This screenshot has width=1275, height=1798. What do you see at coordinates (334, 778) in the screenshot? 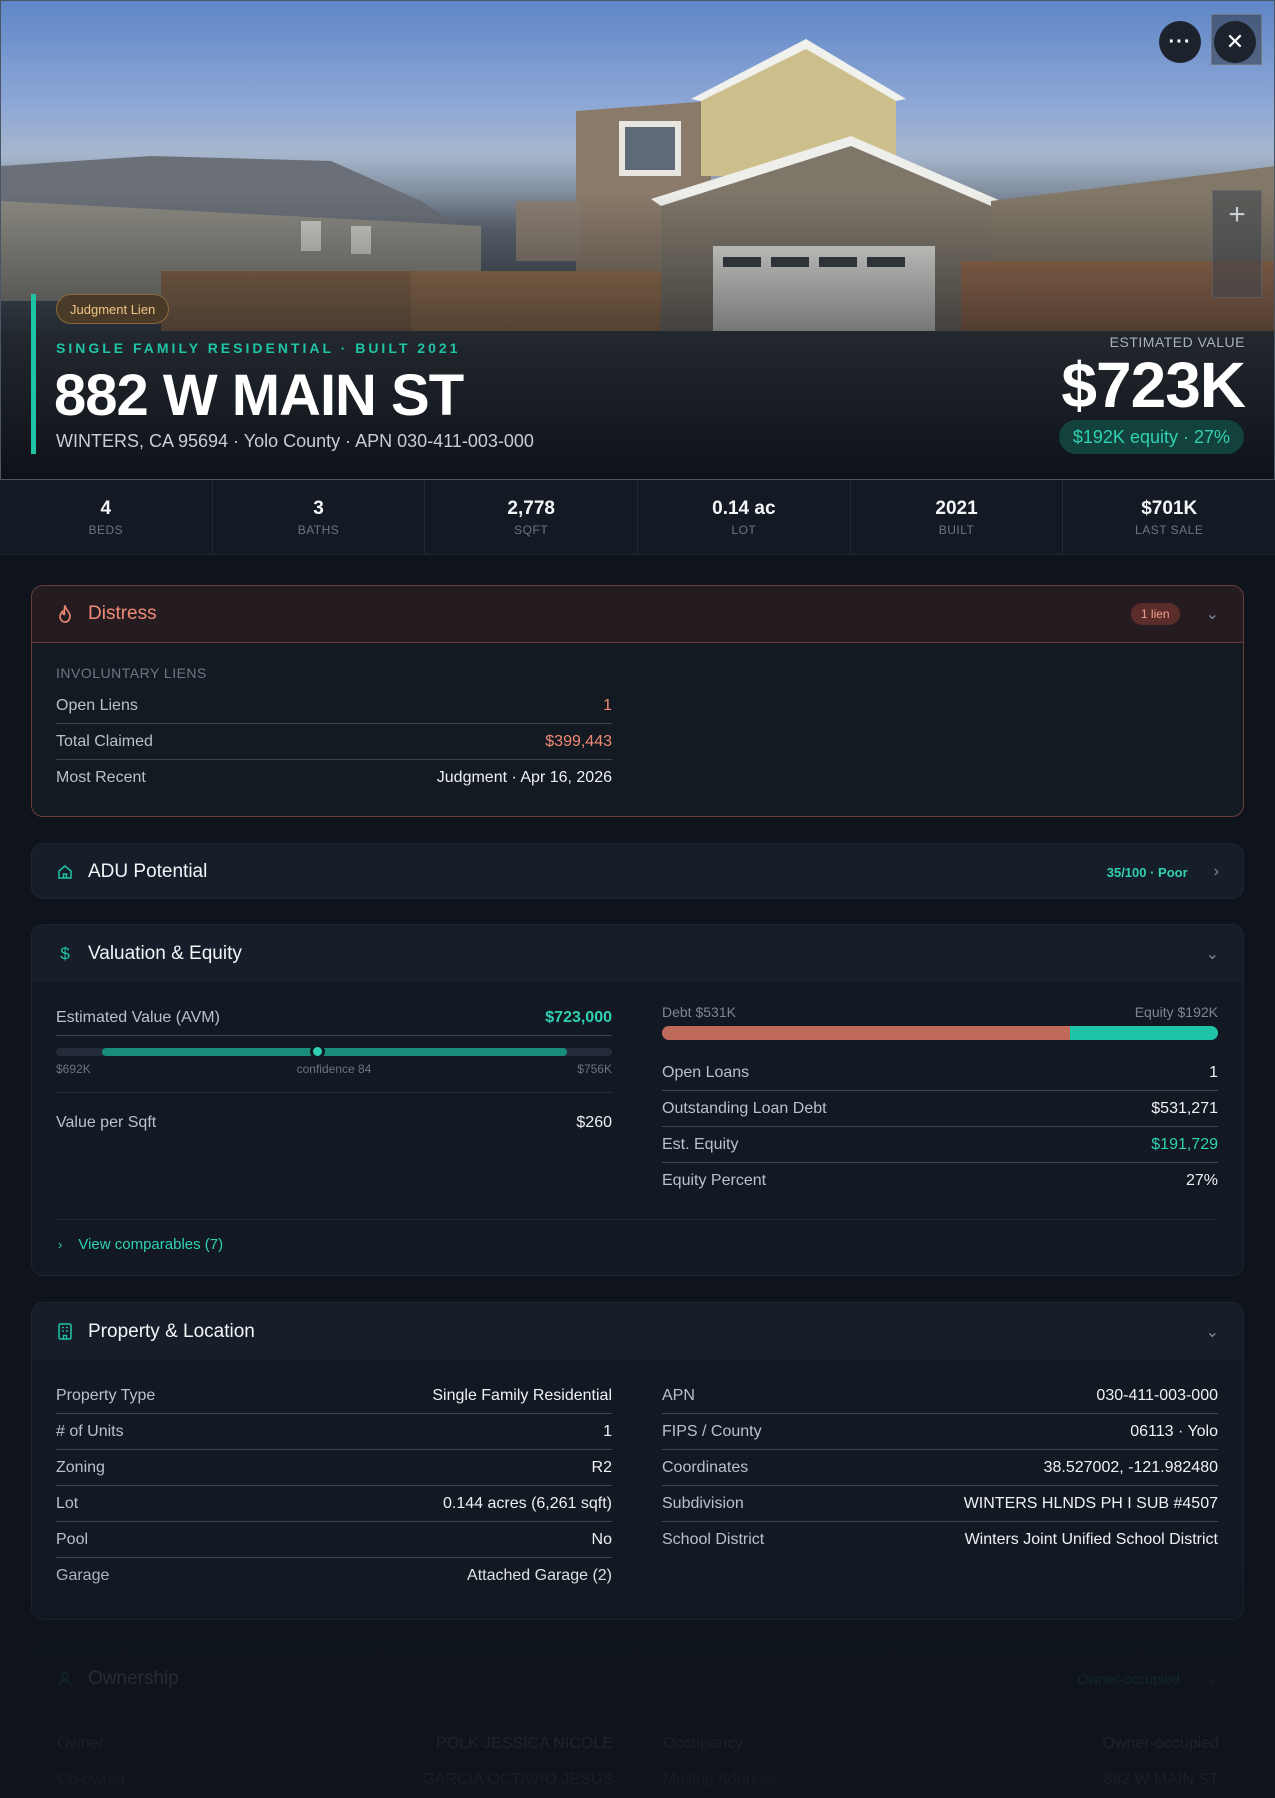
I see `most-recent-row: Most Recent Judgment · Apr 16, 2026` at bounding box center [334, 778].